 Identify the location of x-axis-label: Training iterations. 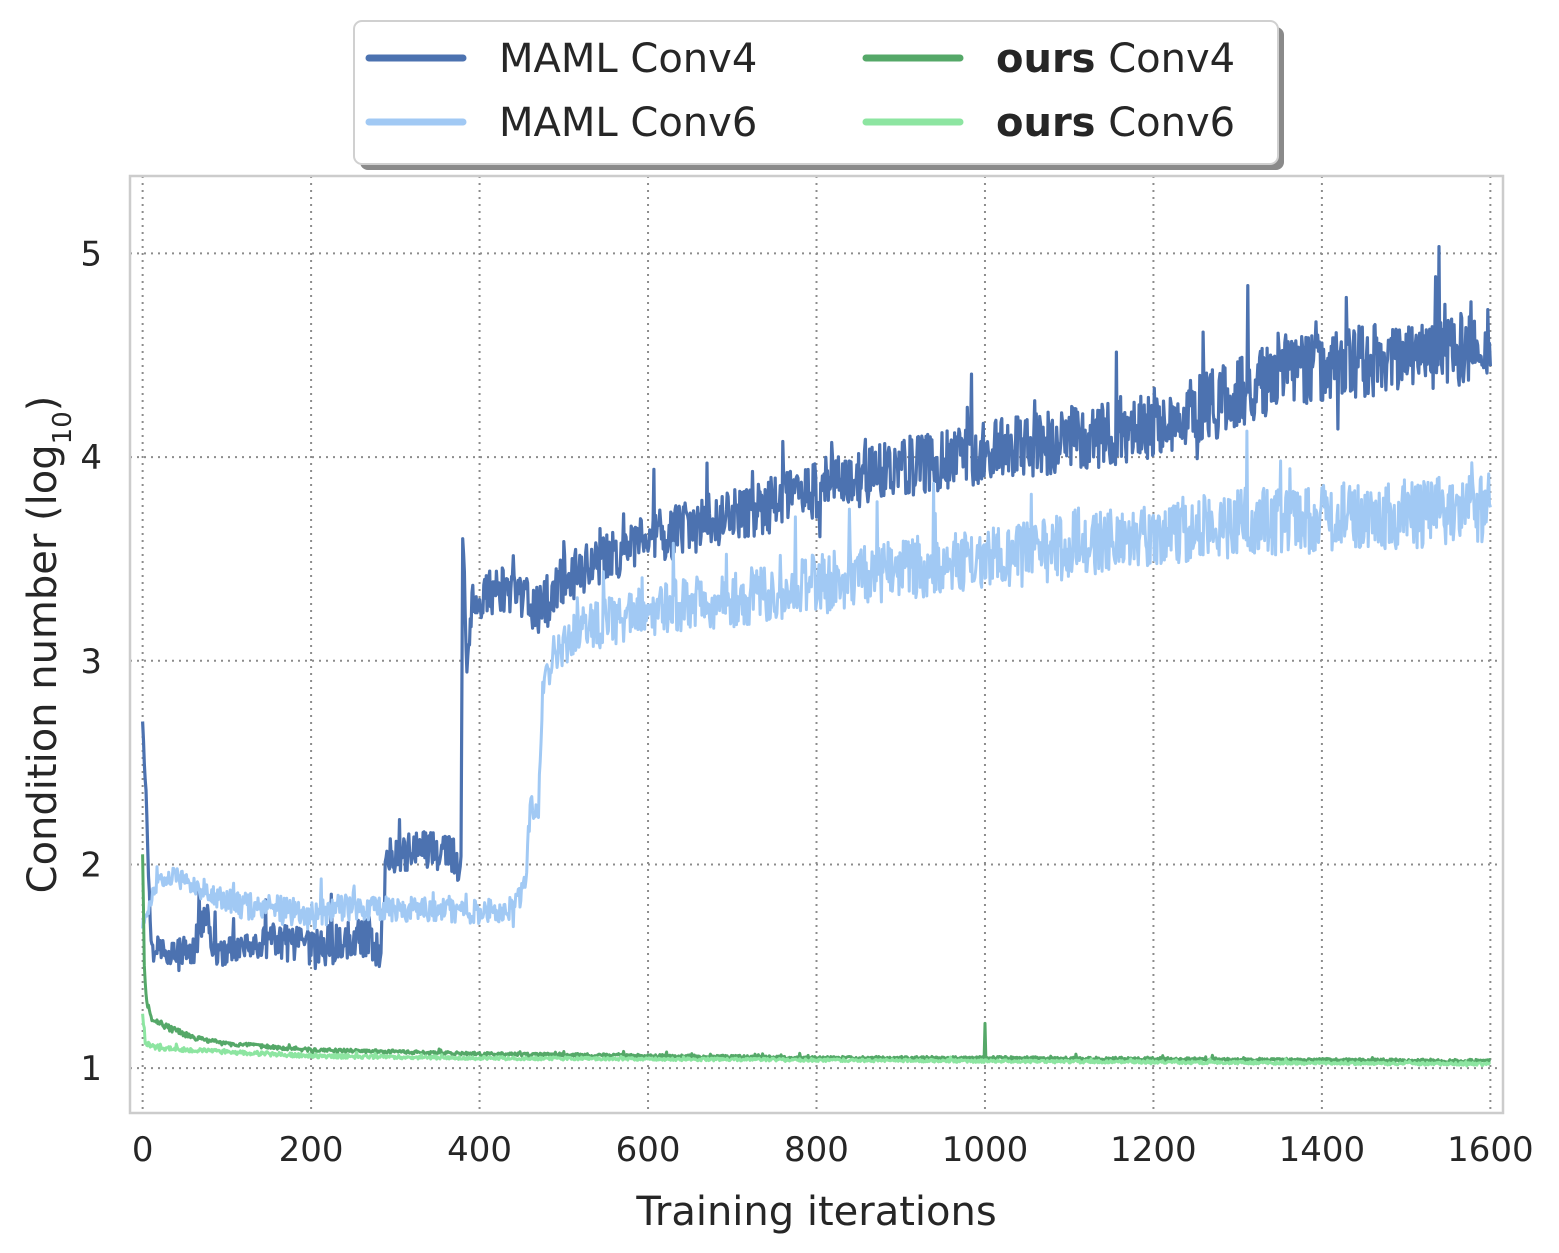
(815, 1212).